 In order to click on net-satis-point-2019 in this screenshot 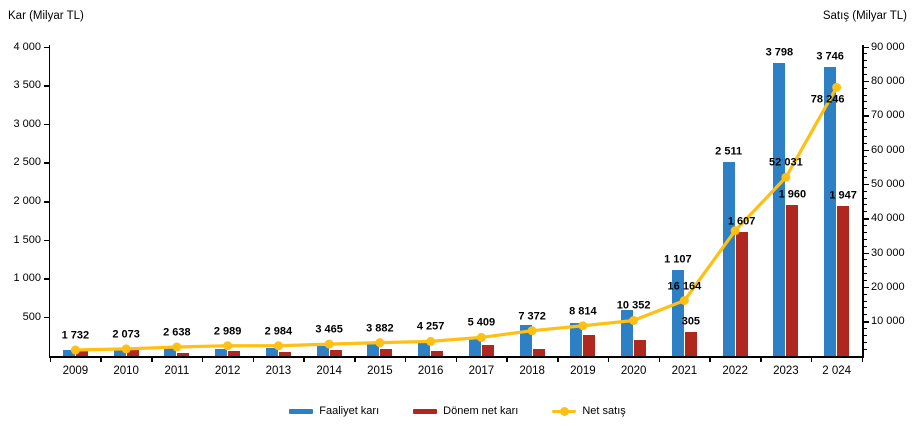, I will do `click(583, 326)`.